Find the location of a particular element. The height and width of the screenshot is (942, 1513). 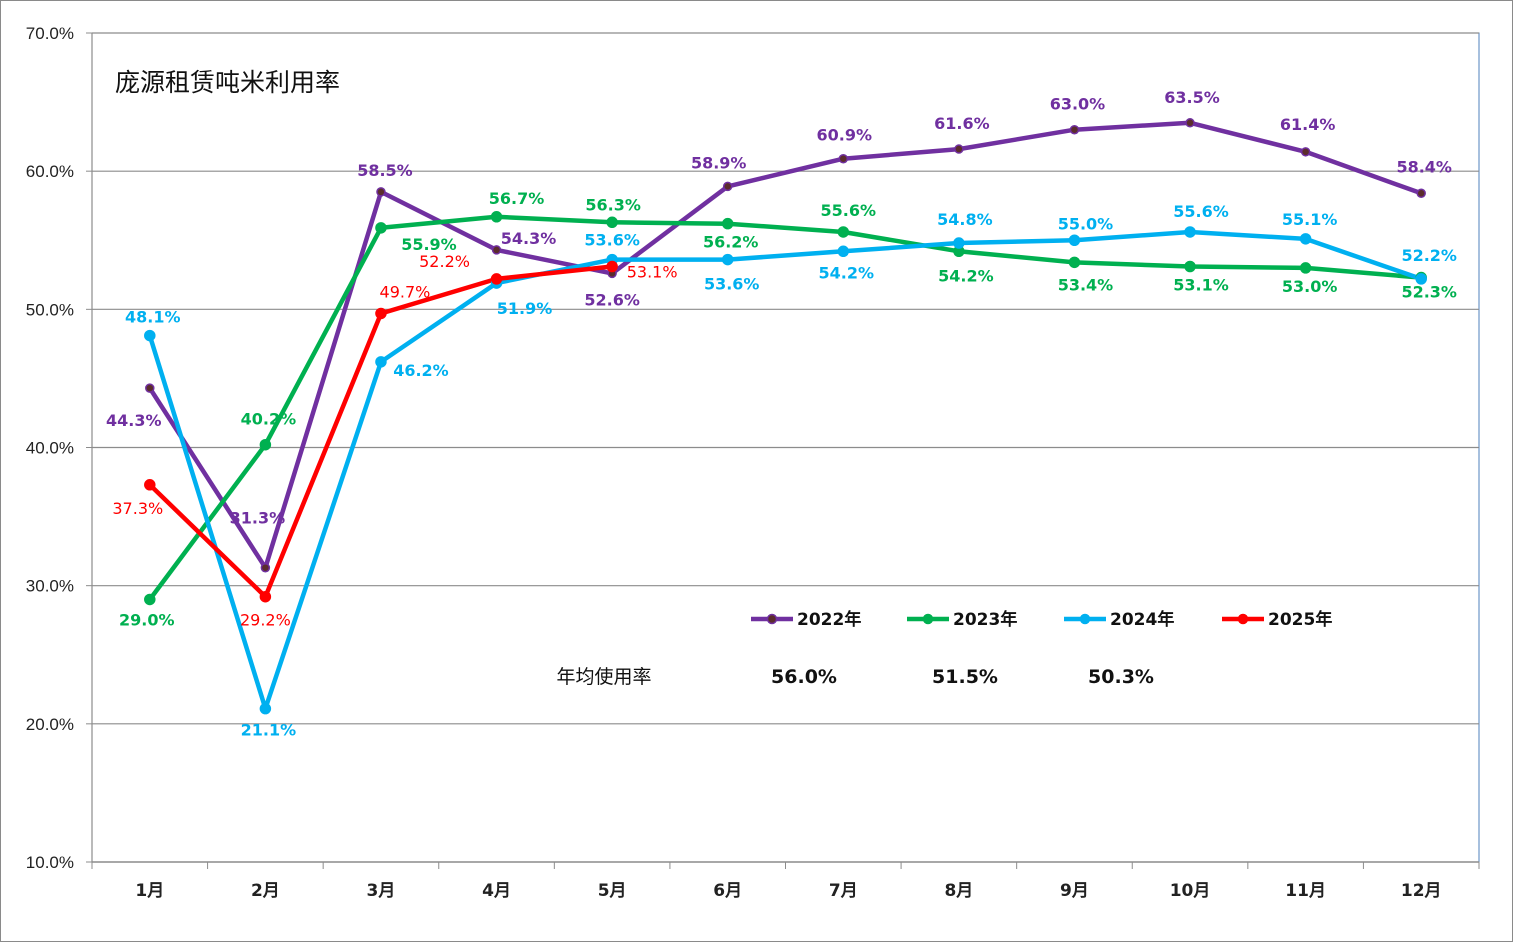

data-label: 54.3% is located at coordinates (529, 238).